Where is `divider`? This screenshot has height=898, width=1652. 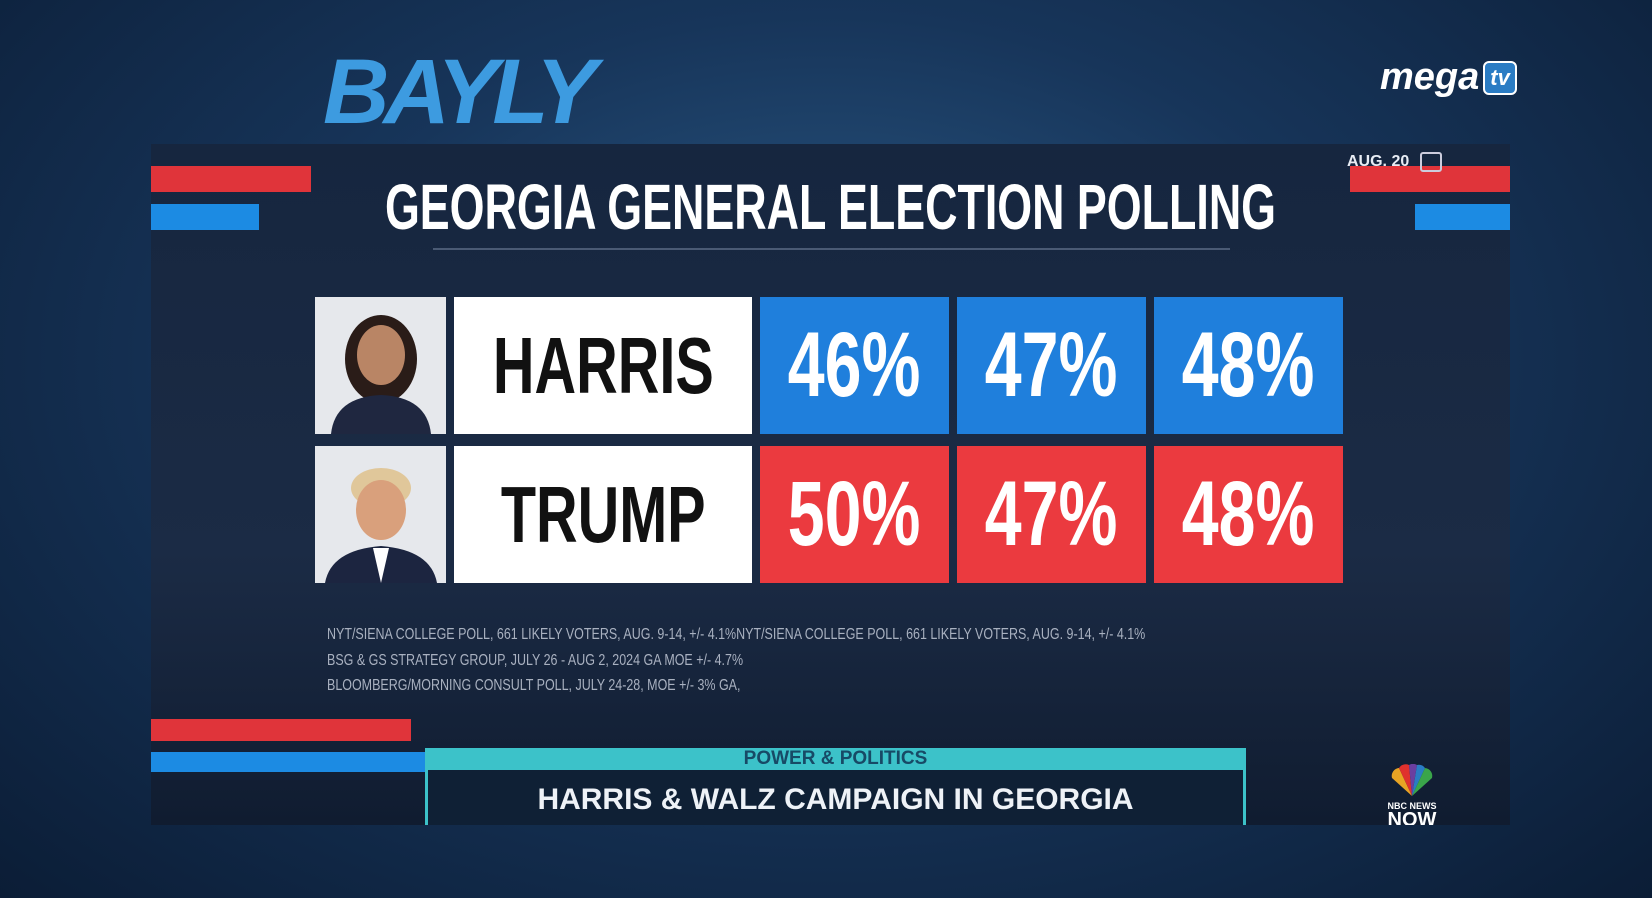 divider is located at coordinates (831, 249).